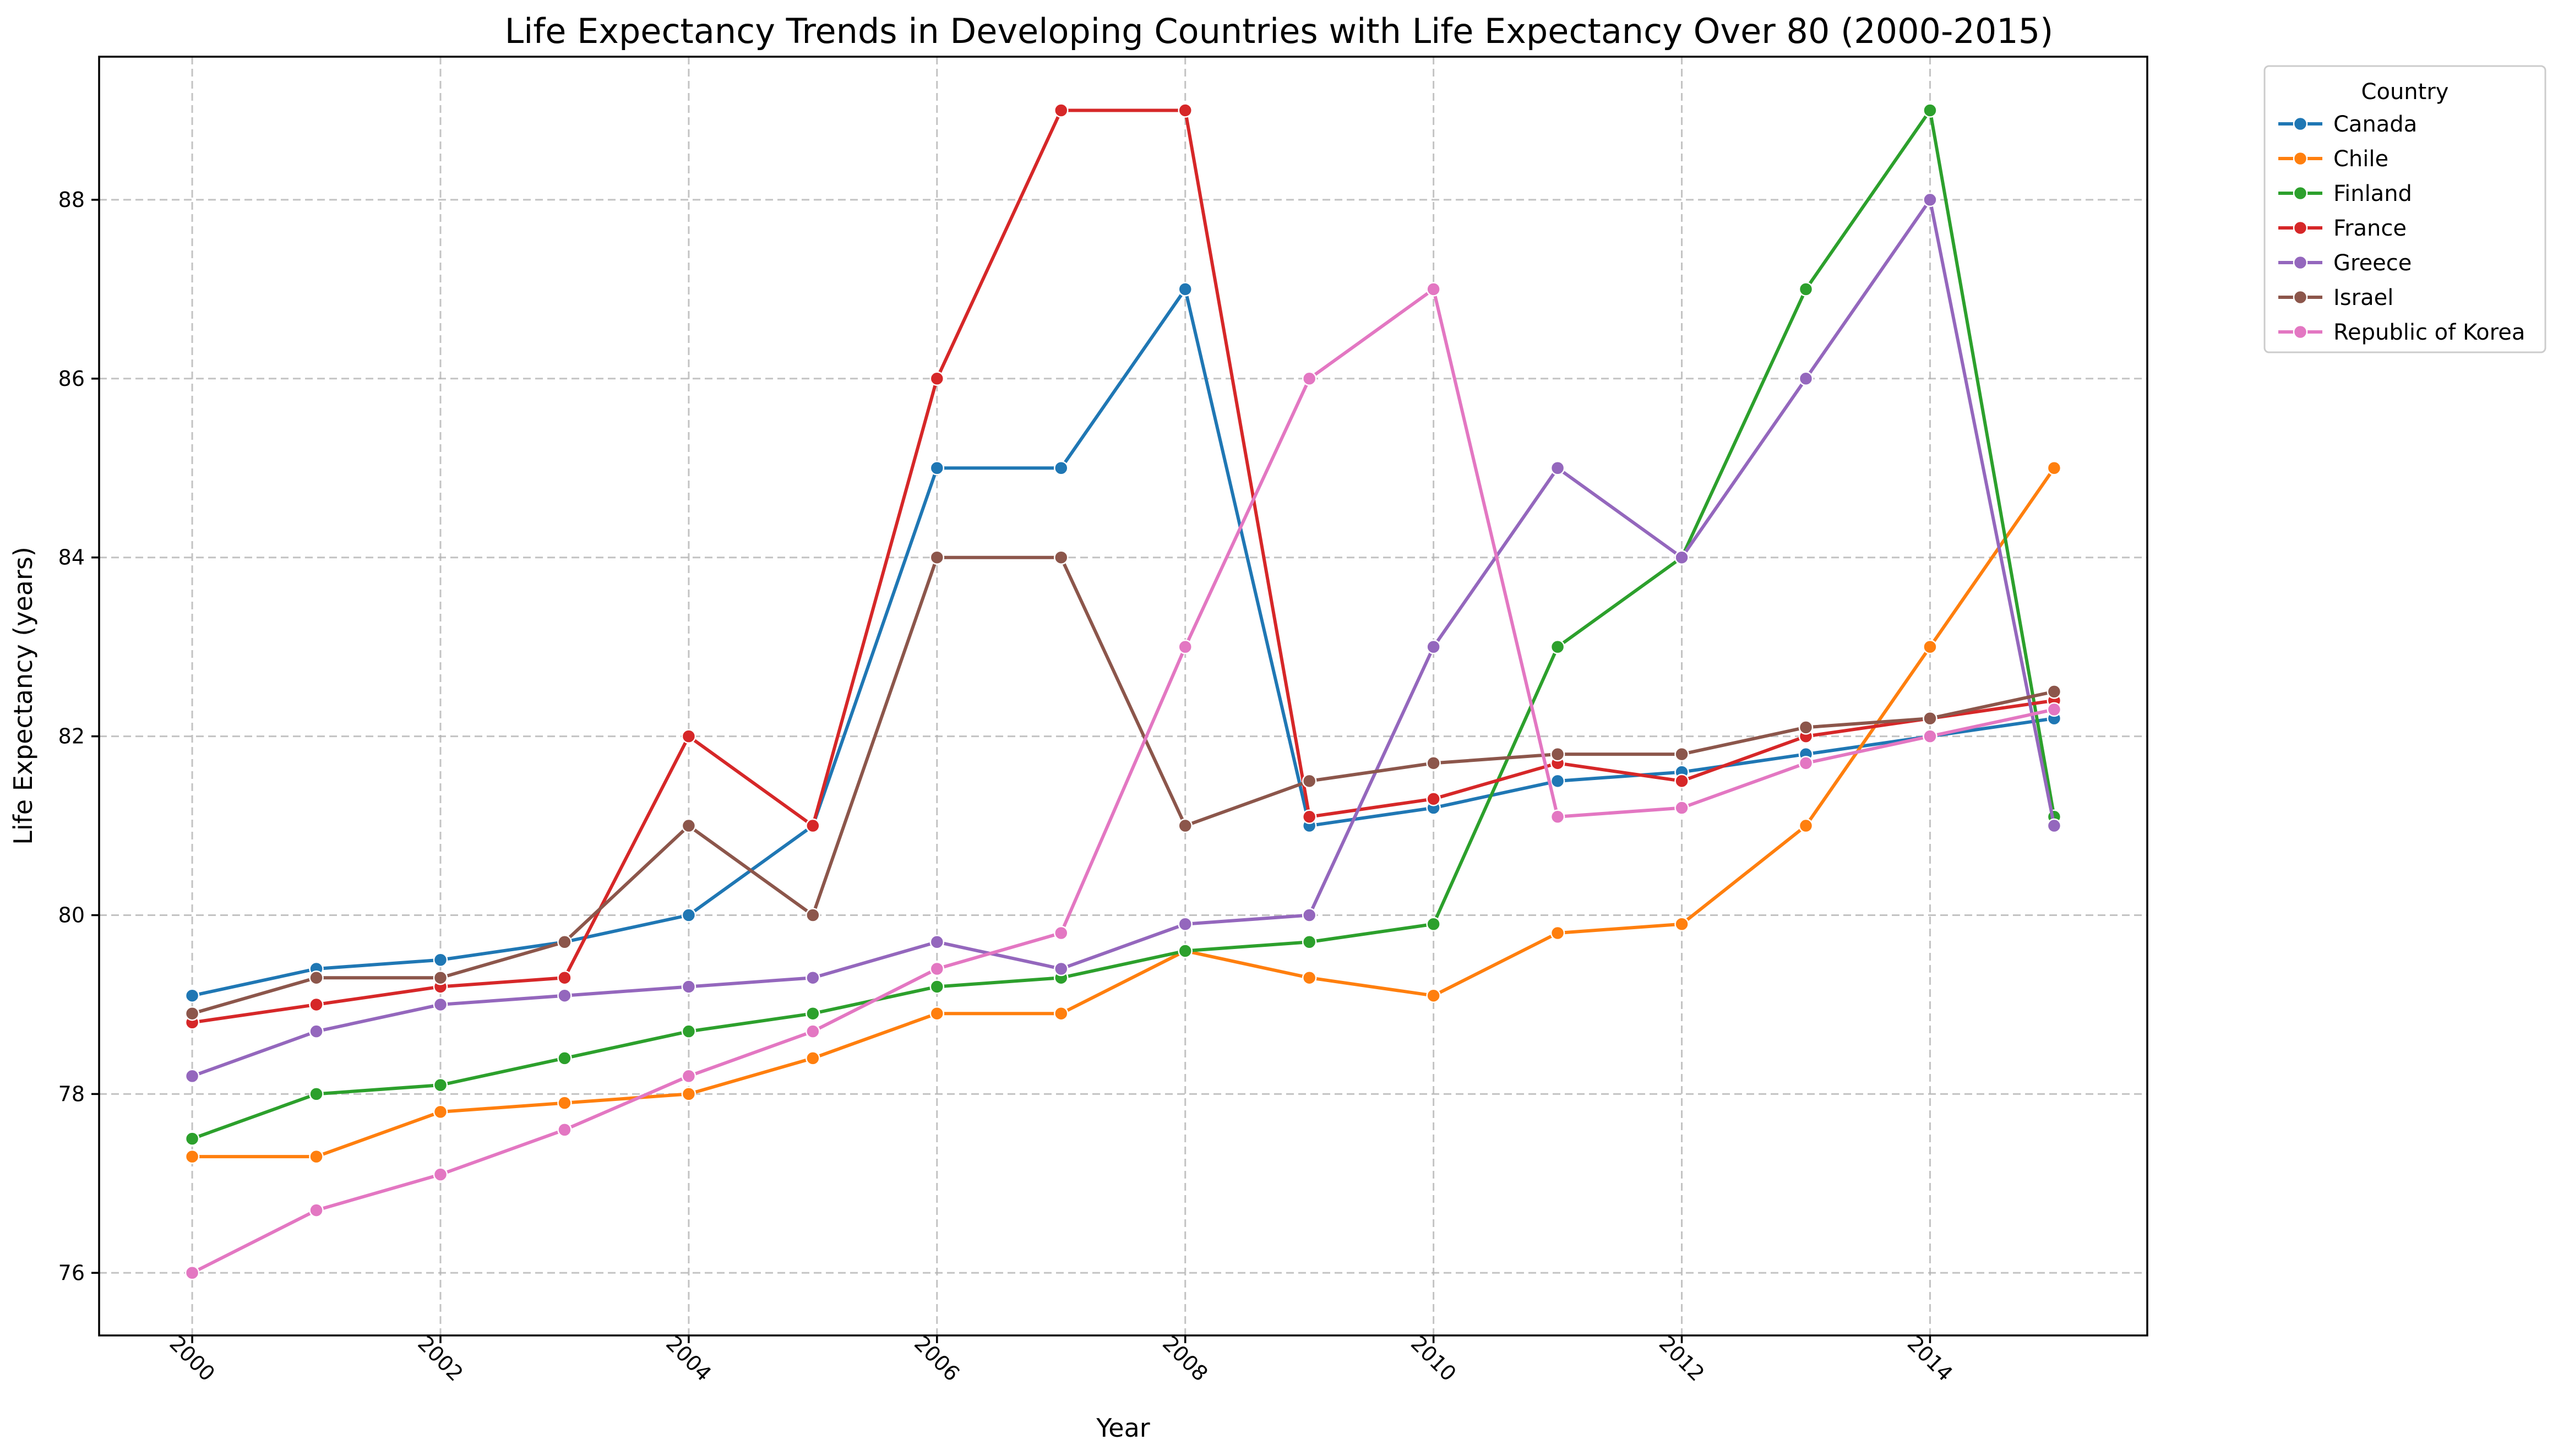 The height and width of the screenshot is (1456, 2558). What do you see at coordinates (71, 379) in the screenshot?
I see `y-tick-label: 86` at bounding box center [71, 379].